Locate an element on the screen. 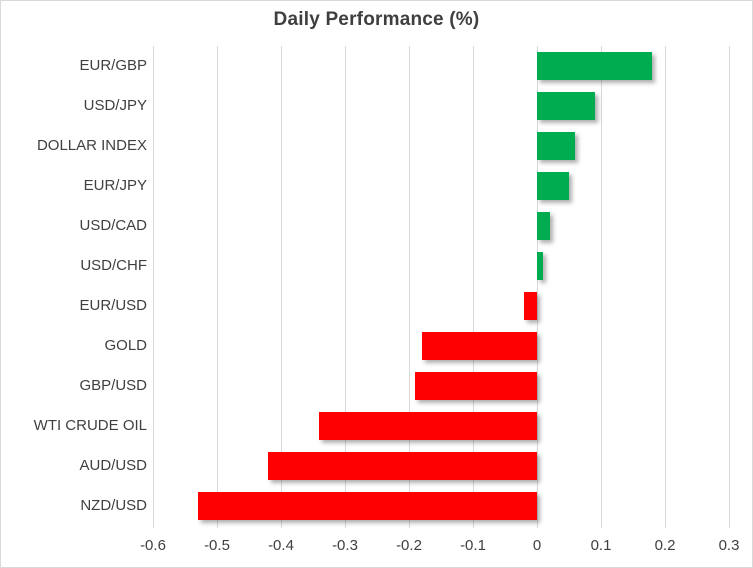 This screenshot has width=753, height=568. bar-gold is located at coordinates (479, 346).